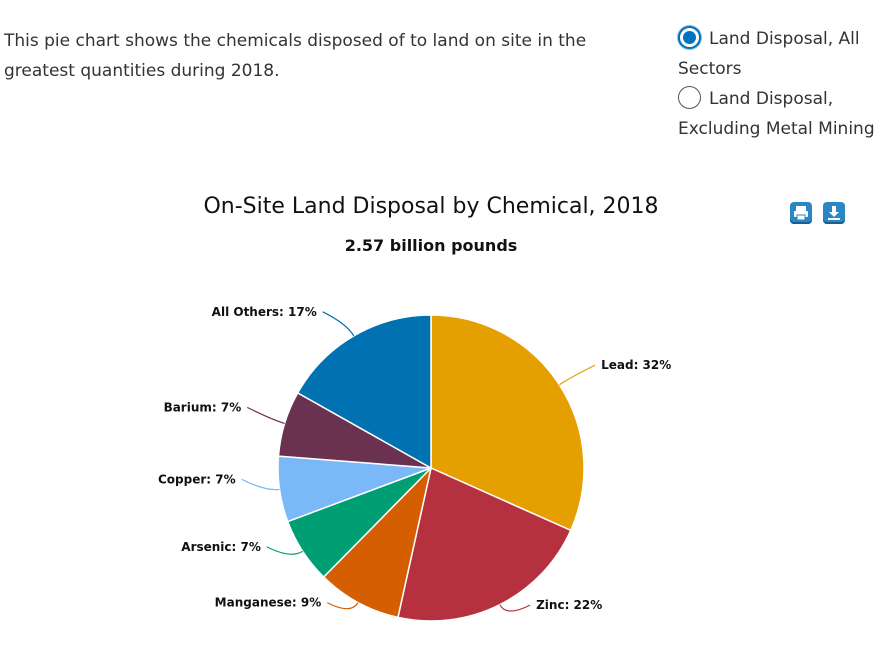  I want to click on data-label-zinc: Zinc: 22%, so click(569, 605).